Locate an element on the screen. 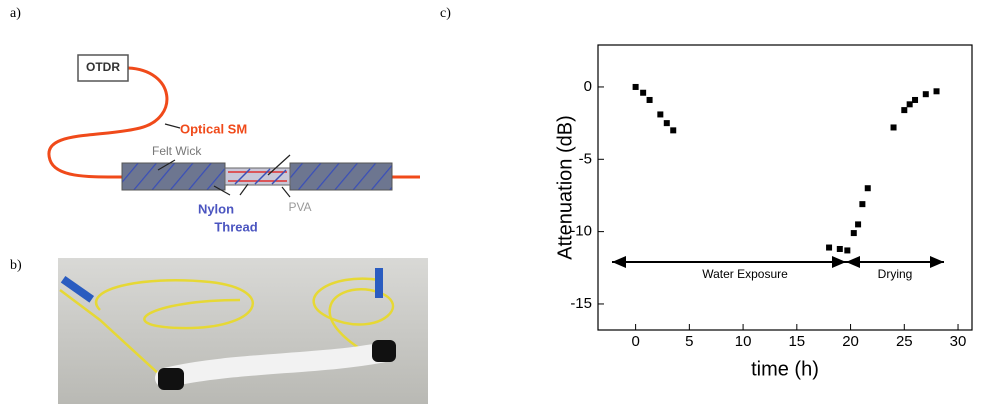  y-tick-label: 0 is located at coordinates (588, 86).